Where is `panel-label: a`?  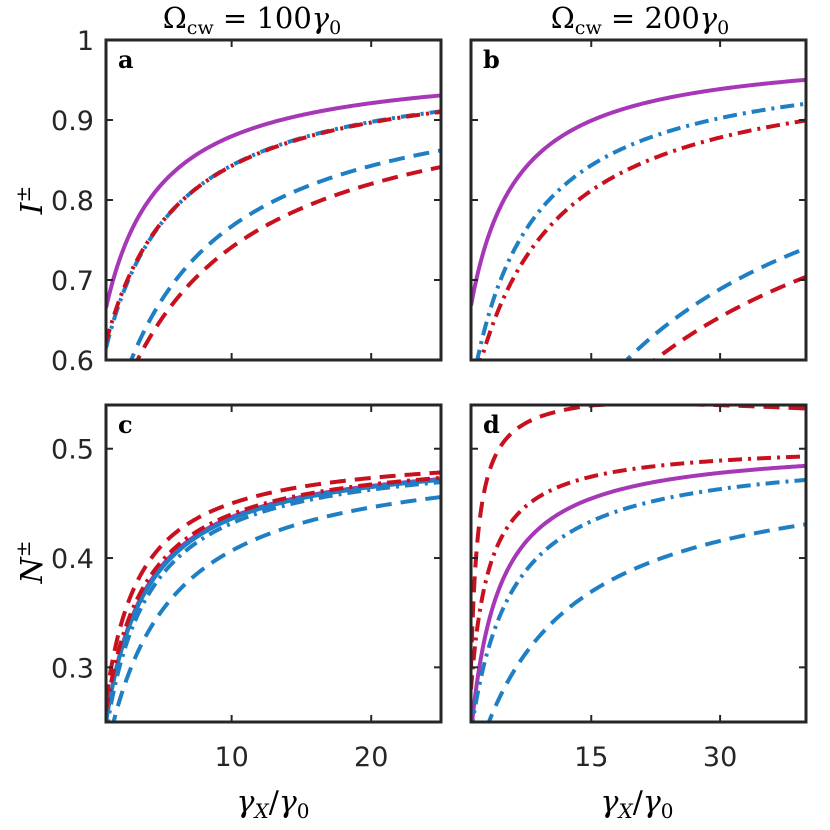 panel-label: a is located at coordinates (126, 59).